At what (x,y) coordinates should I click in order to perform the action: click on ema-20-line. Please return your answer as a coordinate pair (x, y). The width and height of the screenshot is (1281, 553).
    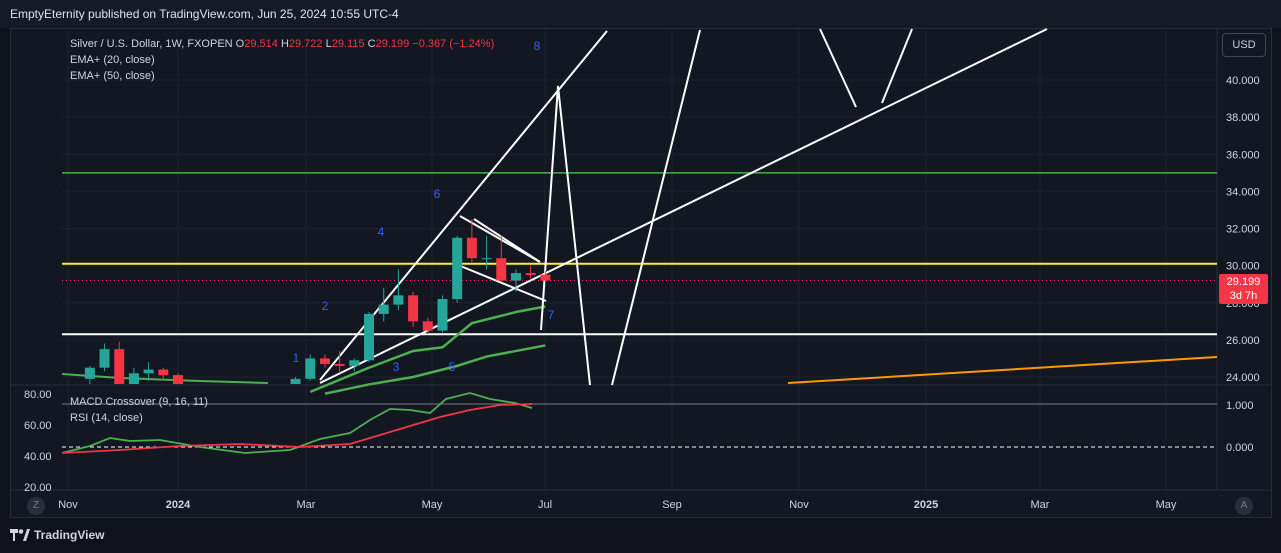
    Looking at the image, I should click on (427, 349).